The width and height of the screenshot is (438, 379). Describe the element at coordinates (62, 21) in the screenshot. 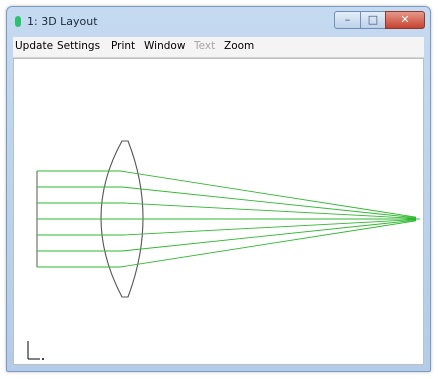

I see `window-title: 1: 3D Layout` at that location.